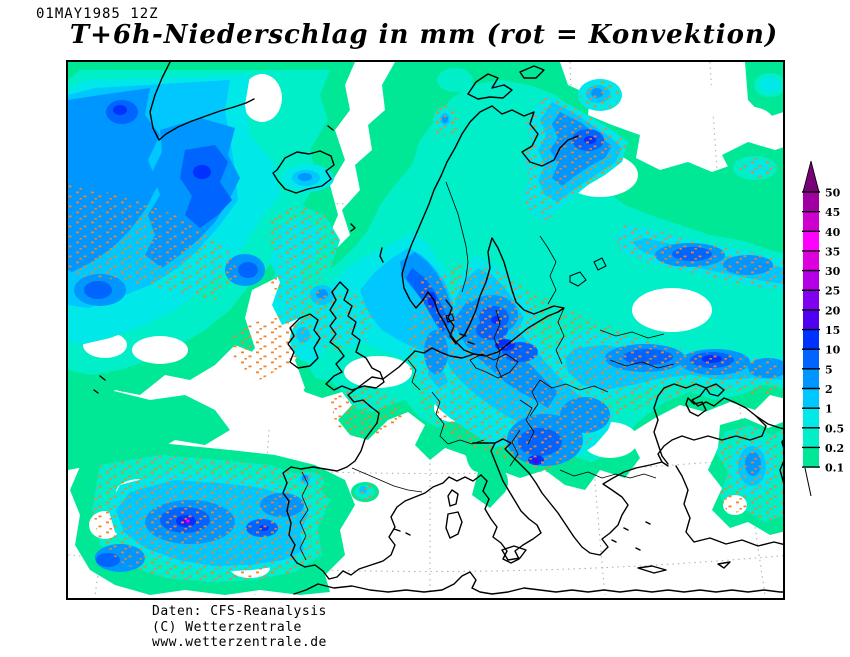 The height and width of the screenshot is (657, 850). What do you see at coordinates (696, 407) in the screenshot?
I see `coast-crimea` at bounding box center [696, 407].